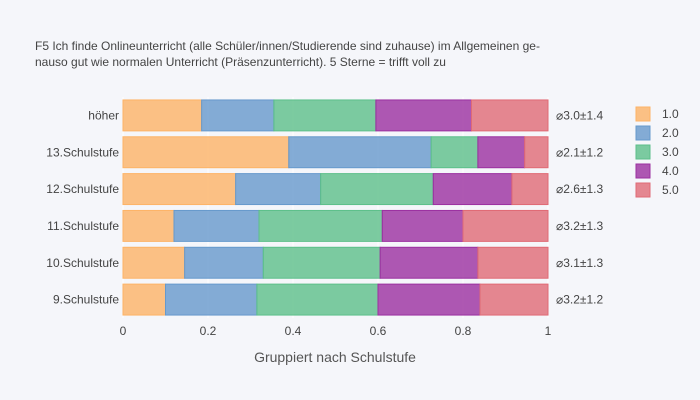  Describe the element at coordinates (580, 189) in the screenshot. I see `mean-annotation: ⌀2.6±1.3` at that location.